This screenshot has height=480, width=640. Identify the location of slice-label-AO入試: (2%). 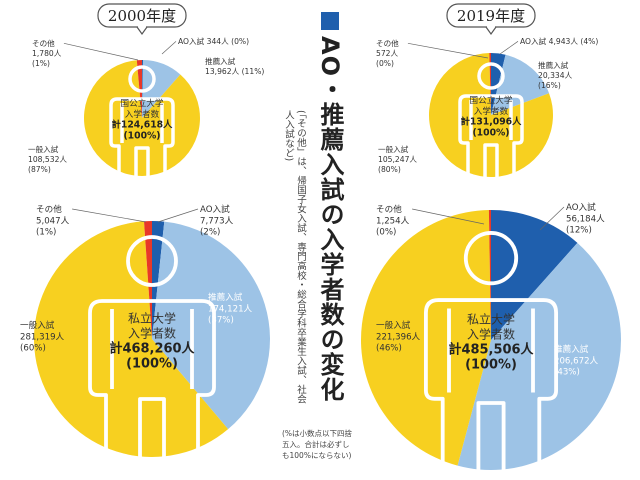
(210, 233).